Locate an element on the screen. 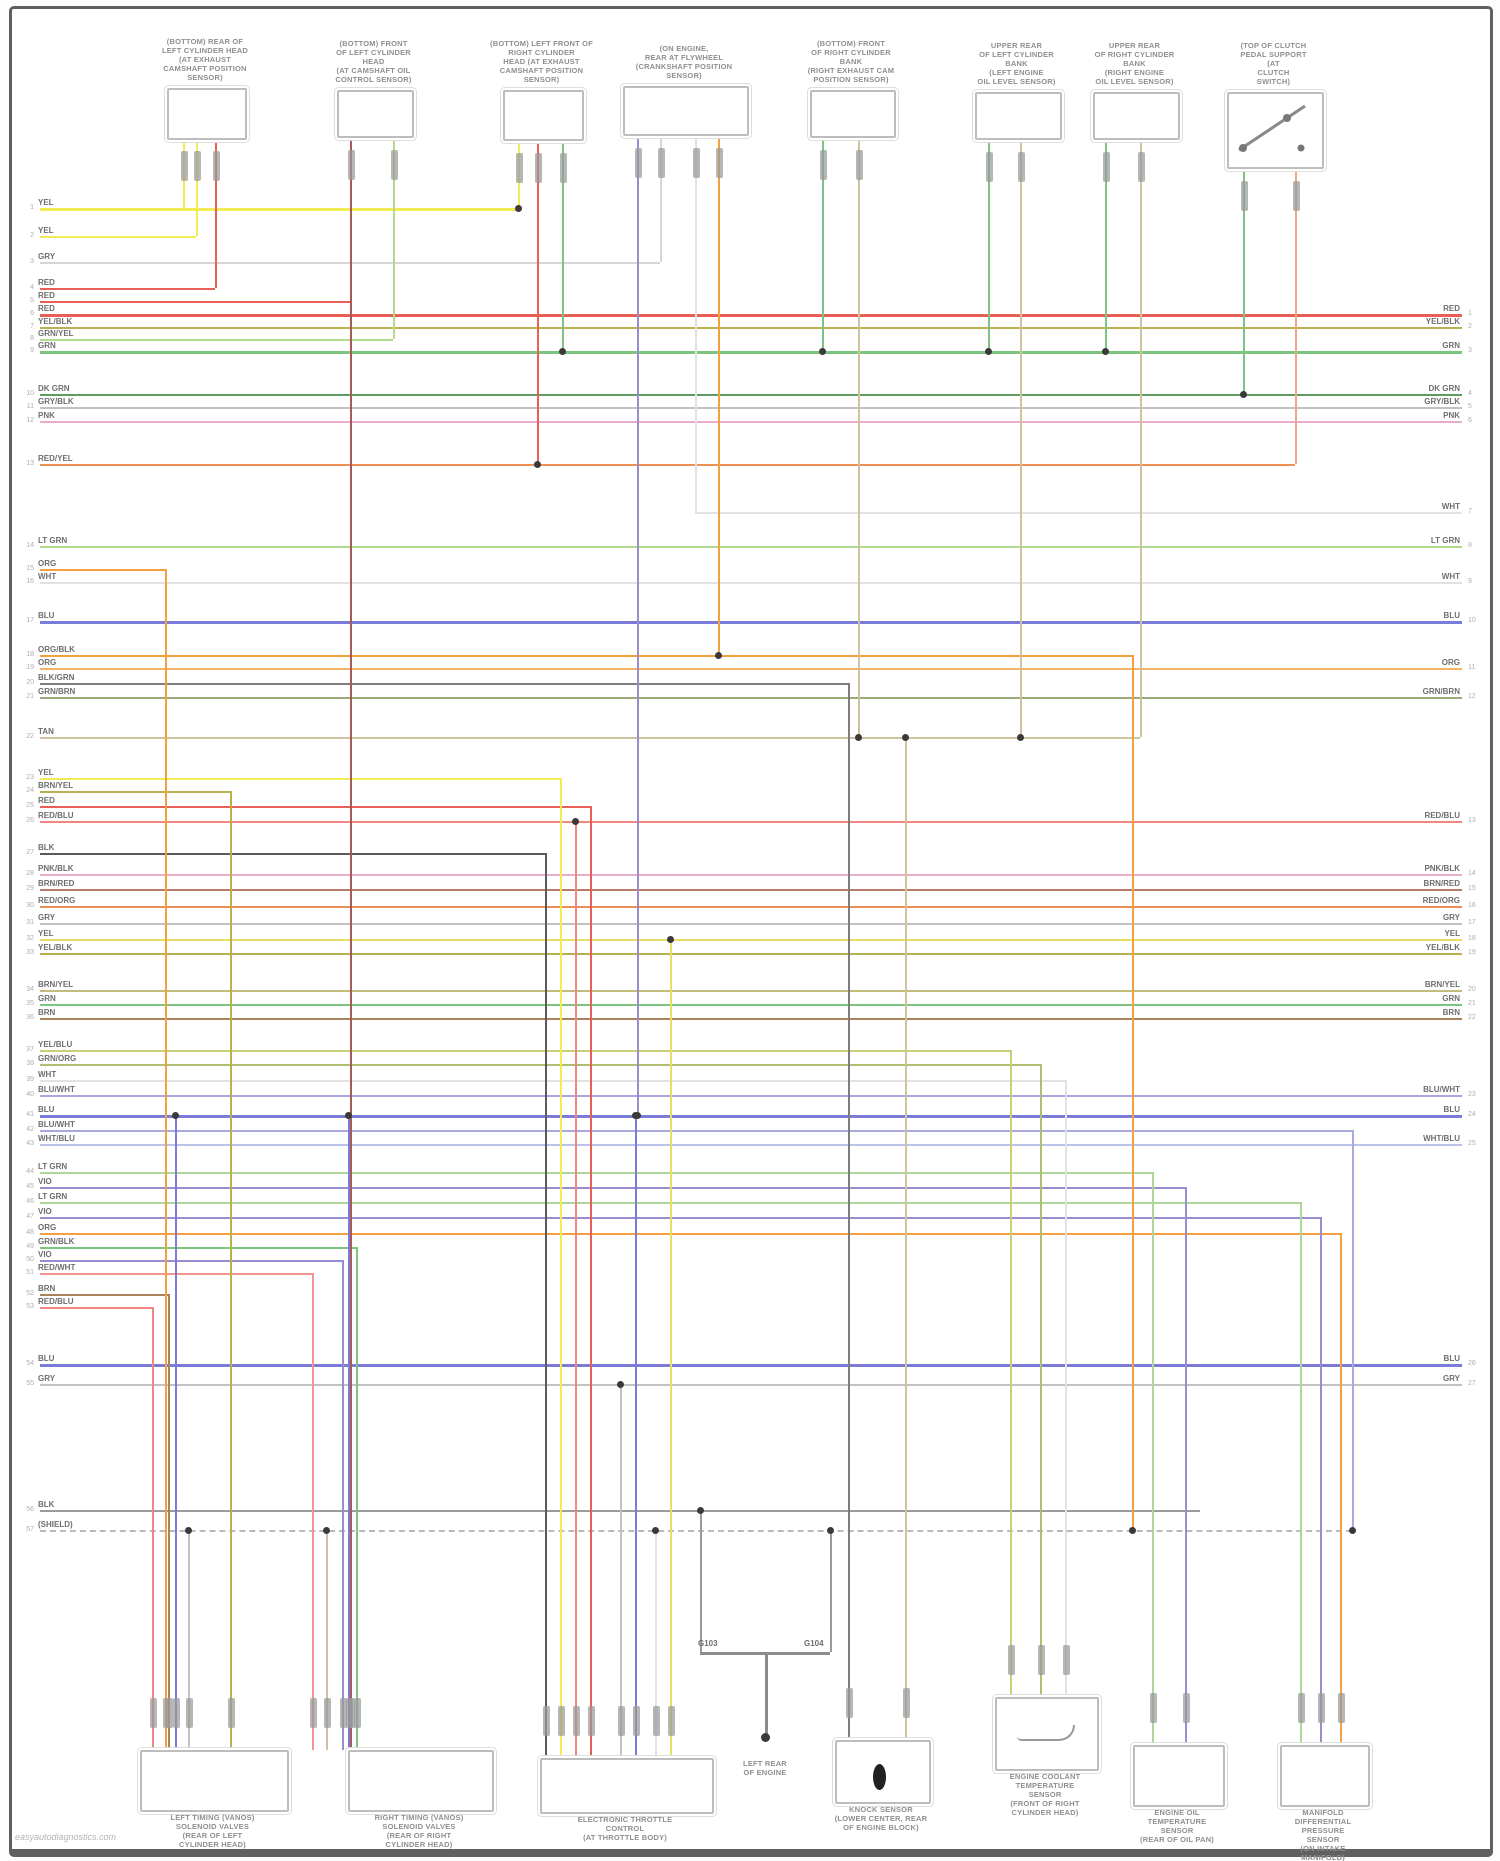 This screenshot has width=1500, height=1861. wire-color-label: DK GRN is located at coordinates (1444, 388).